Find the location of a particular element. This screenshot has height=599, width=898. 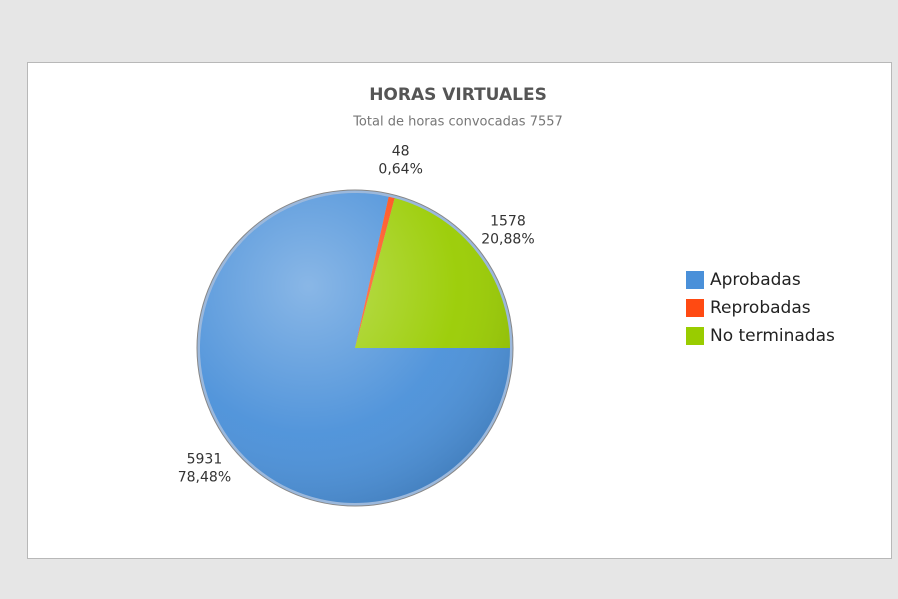

slice-percent-label: 0,64% is located at coordinates (400, 169).